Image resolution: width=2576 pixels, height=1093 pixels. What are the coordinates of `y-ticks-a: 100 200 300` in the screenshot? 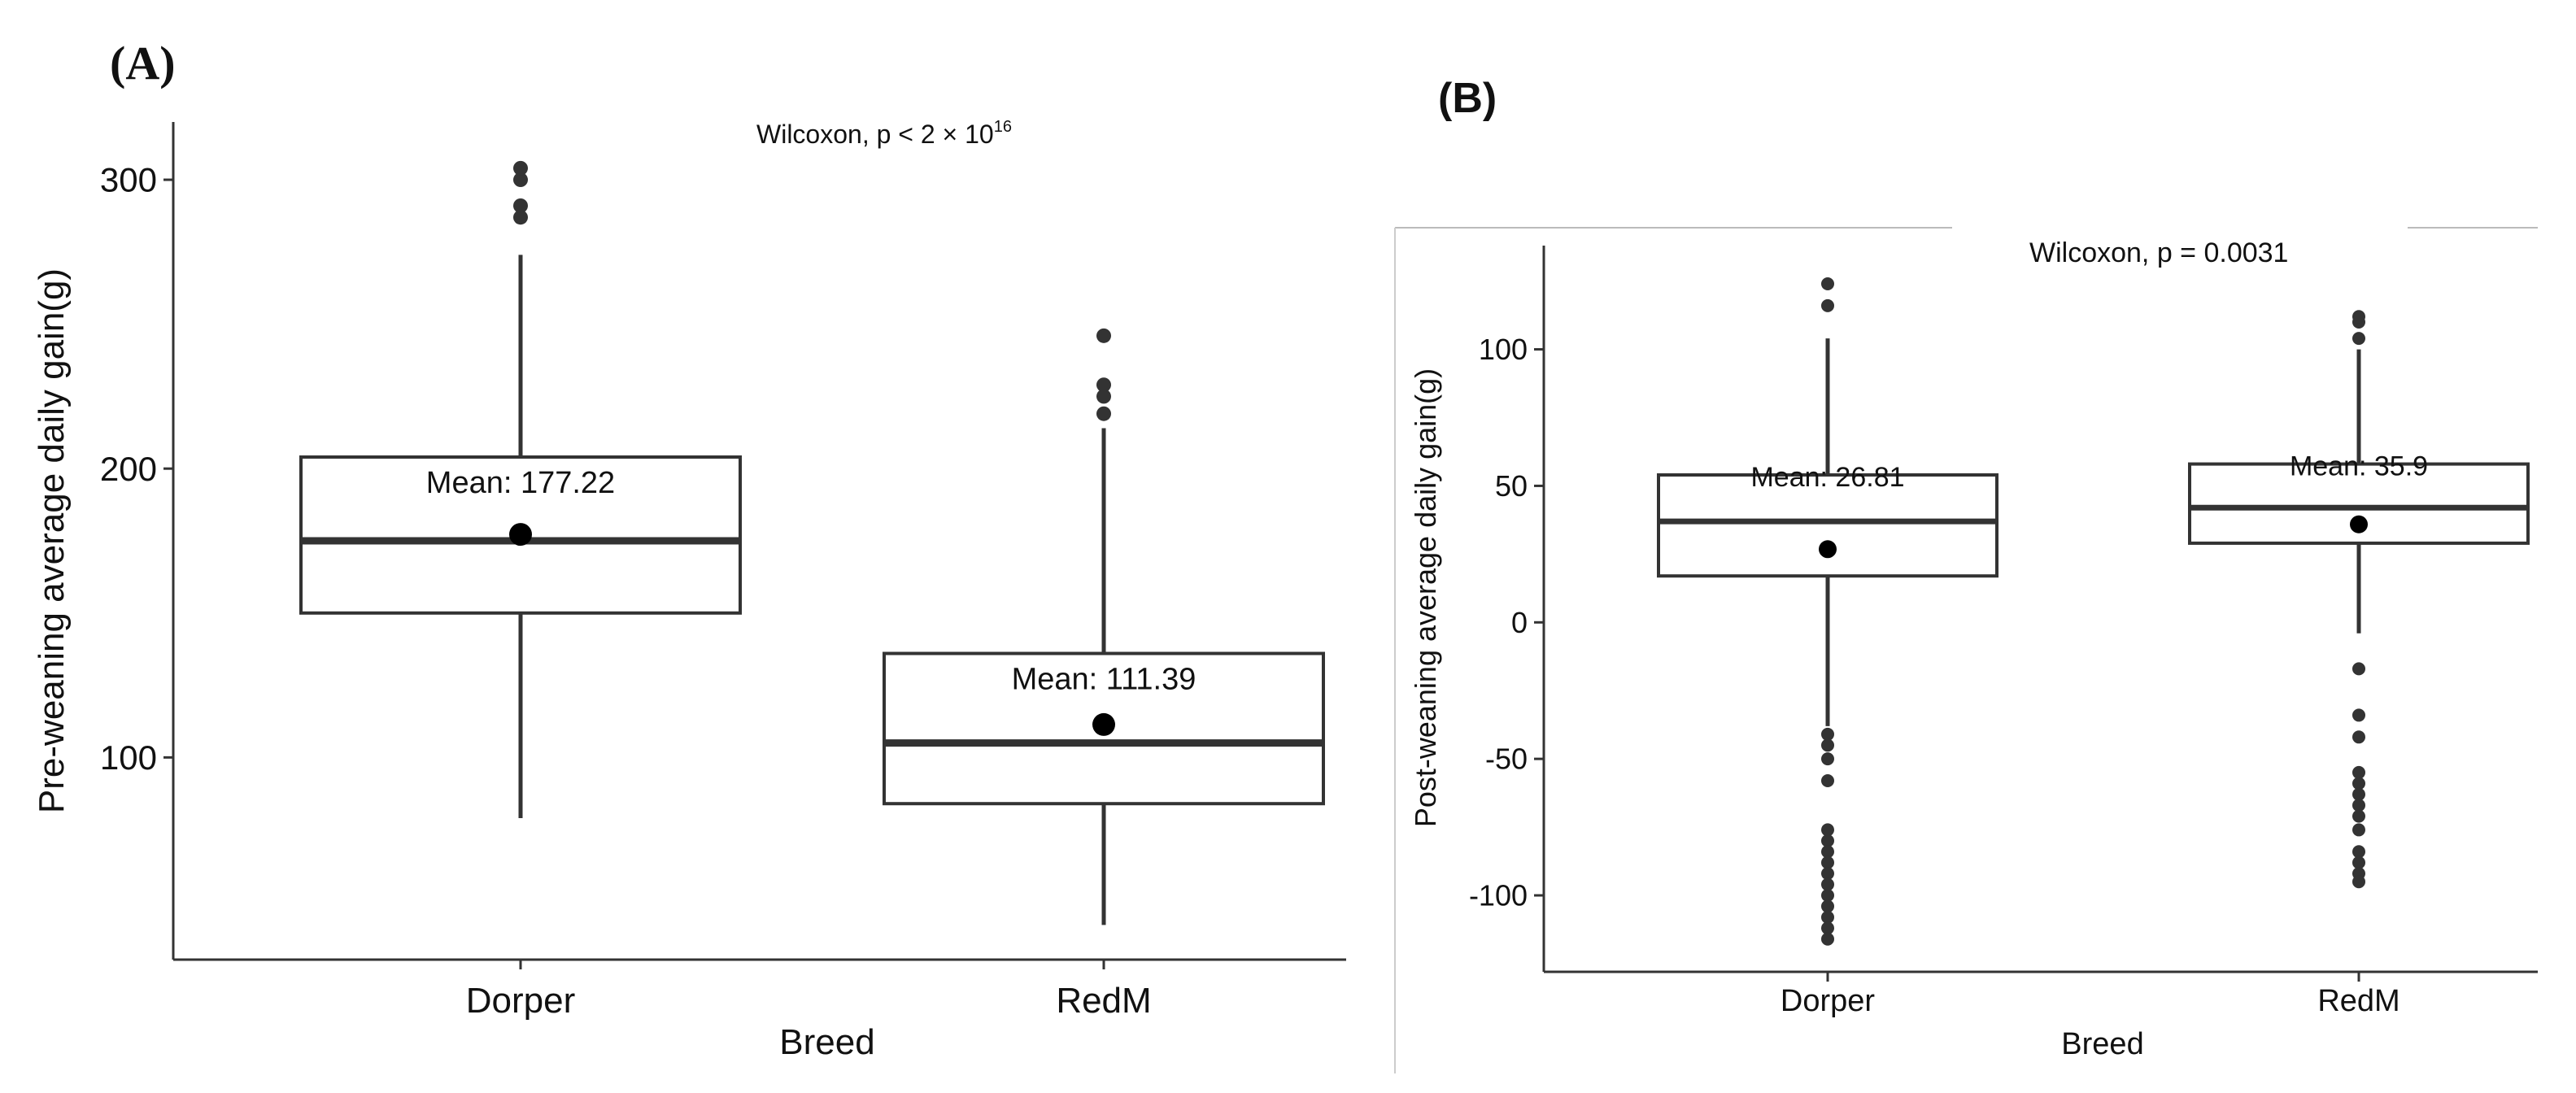 It's located at (136, 469).